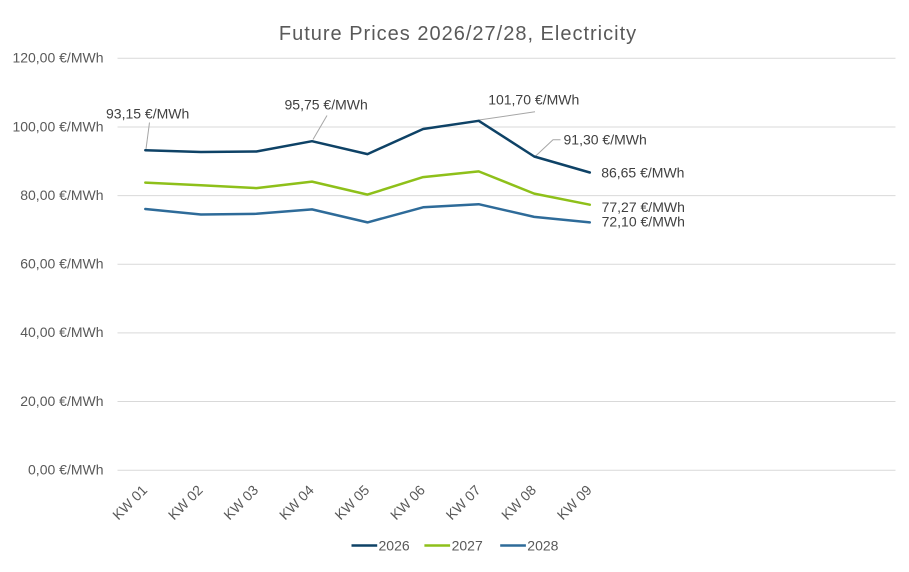 This screenshot has width=909, height=572. Describe the element at coordinates (458, 34) in the screenshot. I see `svg-text:Future Prices 2026/27/28, Elec: Future Prices 2026/27/28, Electricity` at that location.